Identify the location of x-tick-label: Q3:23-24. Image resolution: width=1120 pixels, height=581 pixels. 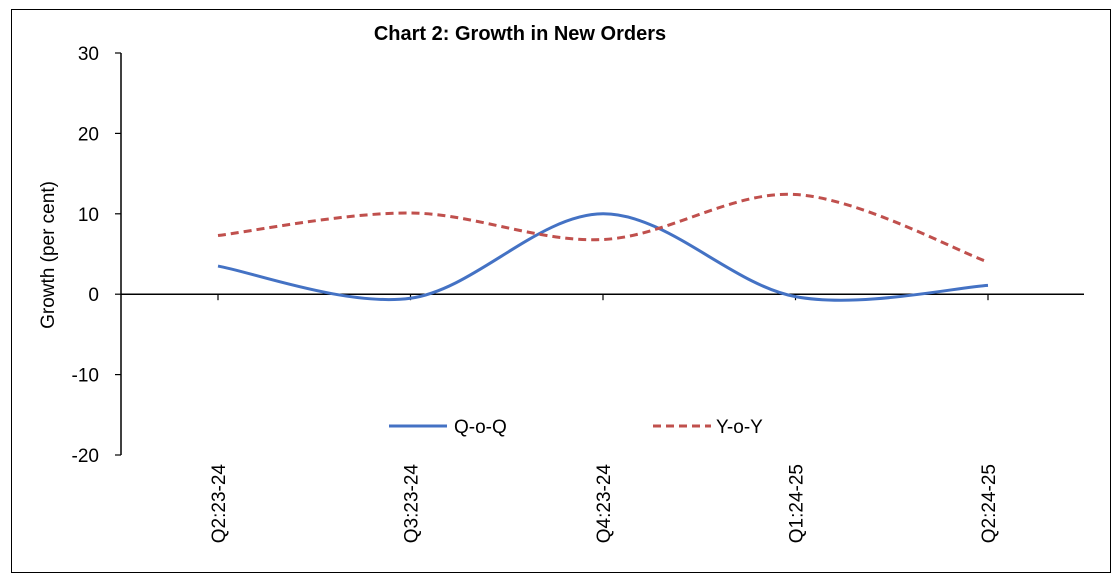
(412, 504).